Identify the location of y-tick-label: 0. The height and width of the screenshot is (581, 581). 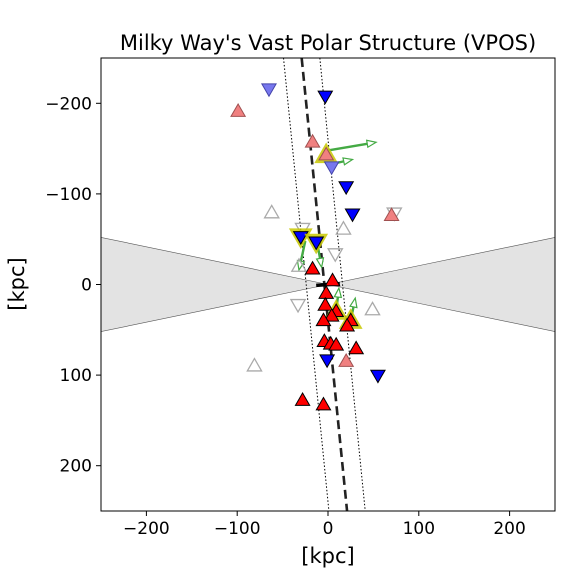
(86, 286).